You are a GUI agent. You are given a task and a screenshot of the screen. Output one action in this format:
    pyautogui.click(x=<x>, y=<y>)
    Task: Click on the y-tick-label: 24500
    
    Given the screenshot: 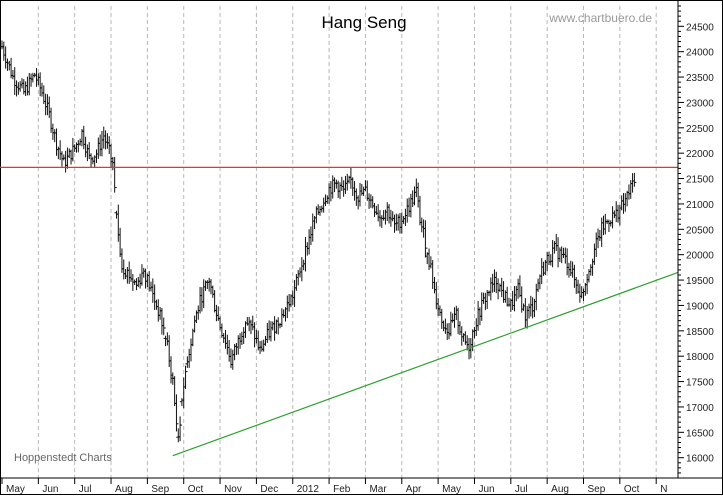 What is the action you would take?
    pyautogui.click(x=700, y=27)
    